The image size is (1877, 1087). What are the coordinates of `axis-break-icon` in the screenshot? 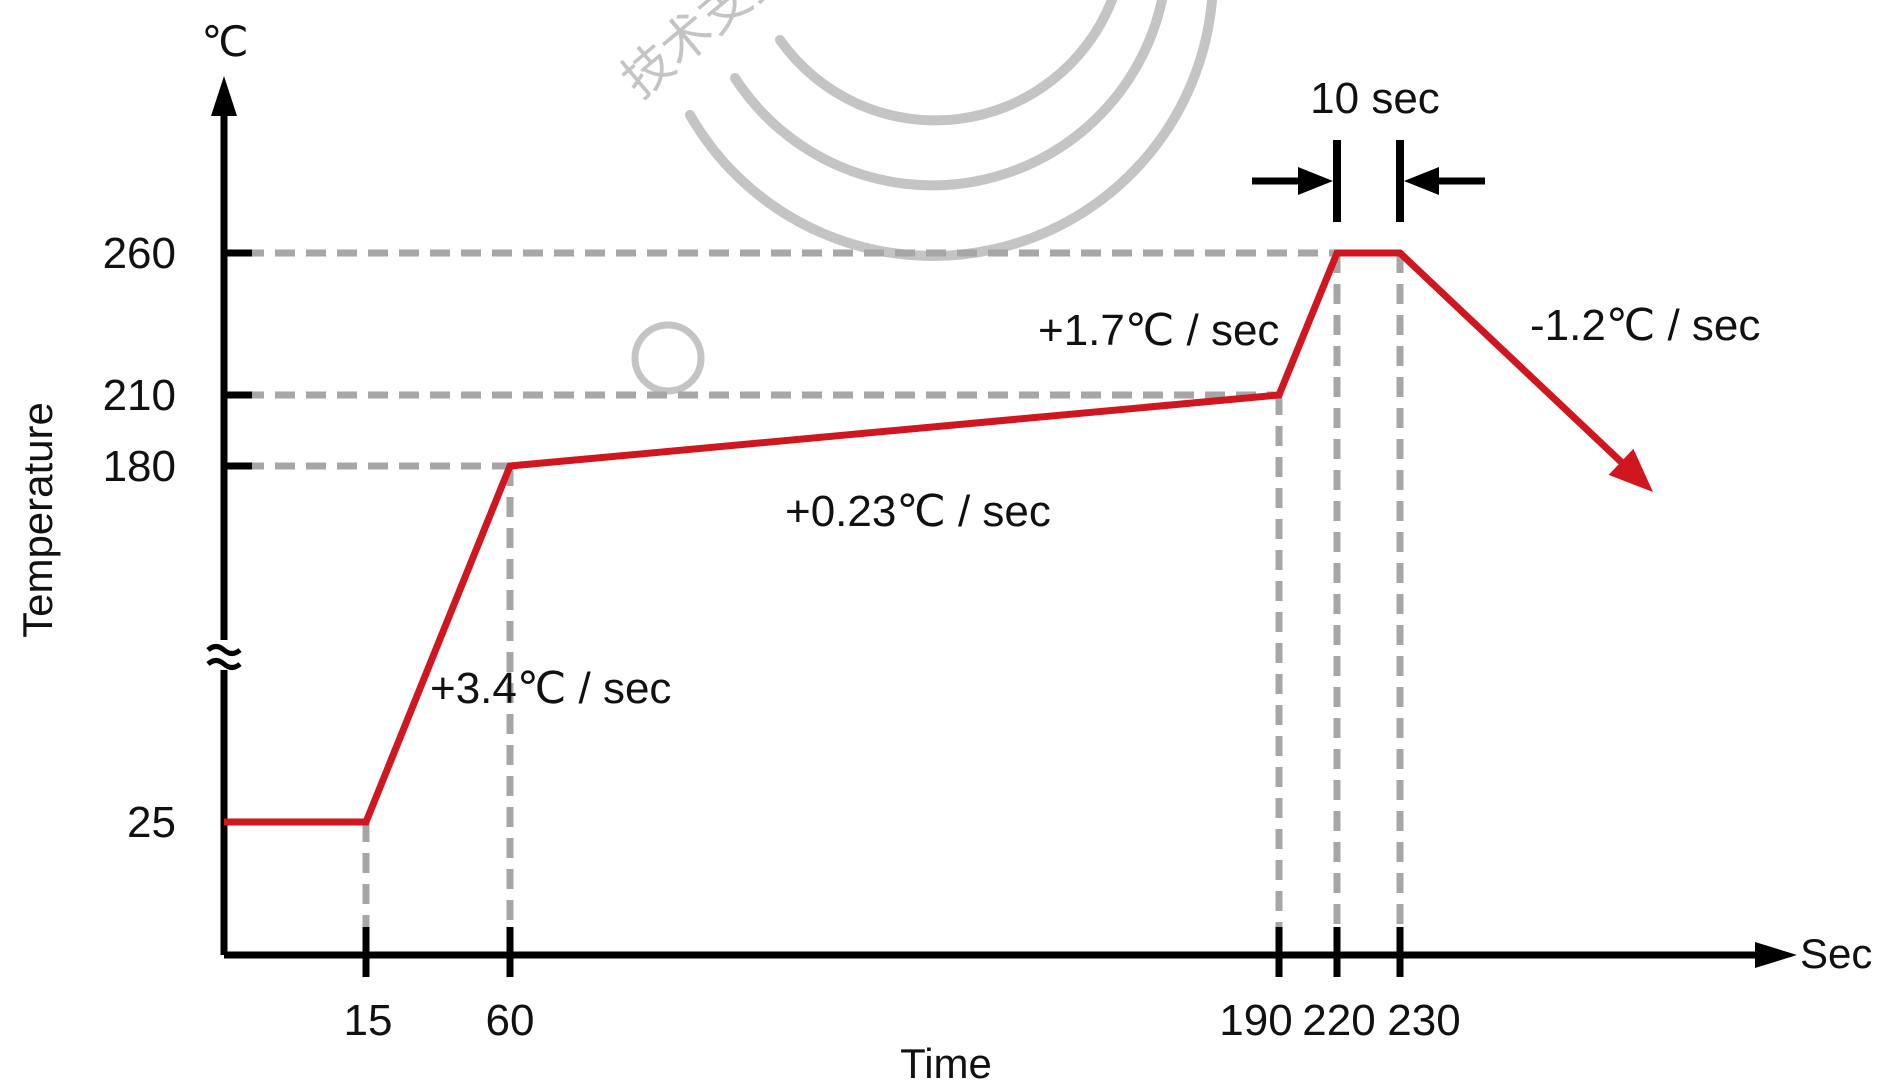 It's located at (224, 655).